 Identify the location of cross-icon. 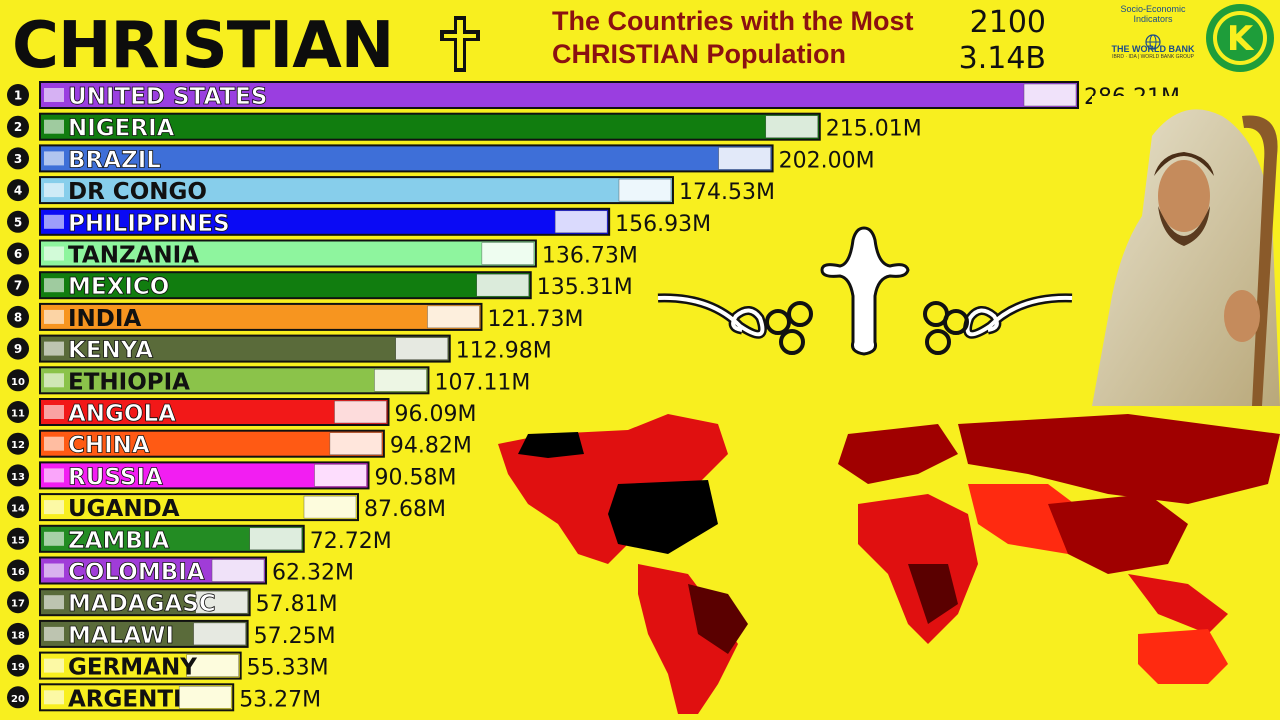
(460, 44).